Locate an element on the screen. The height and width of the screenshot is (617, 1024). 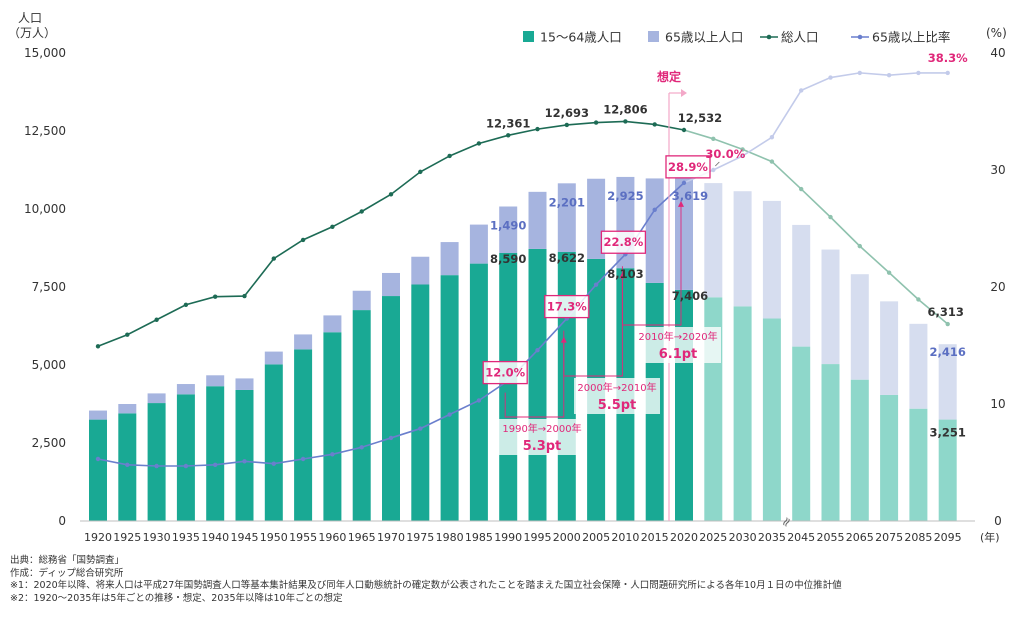
diff-box-2000 is located at coordinates (542, 437).